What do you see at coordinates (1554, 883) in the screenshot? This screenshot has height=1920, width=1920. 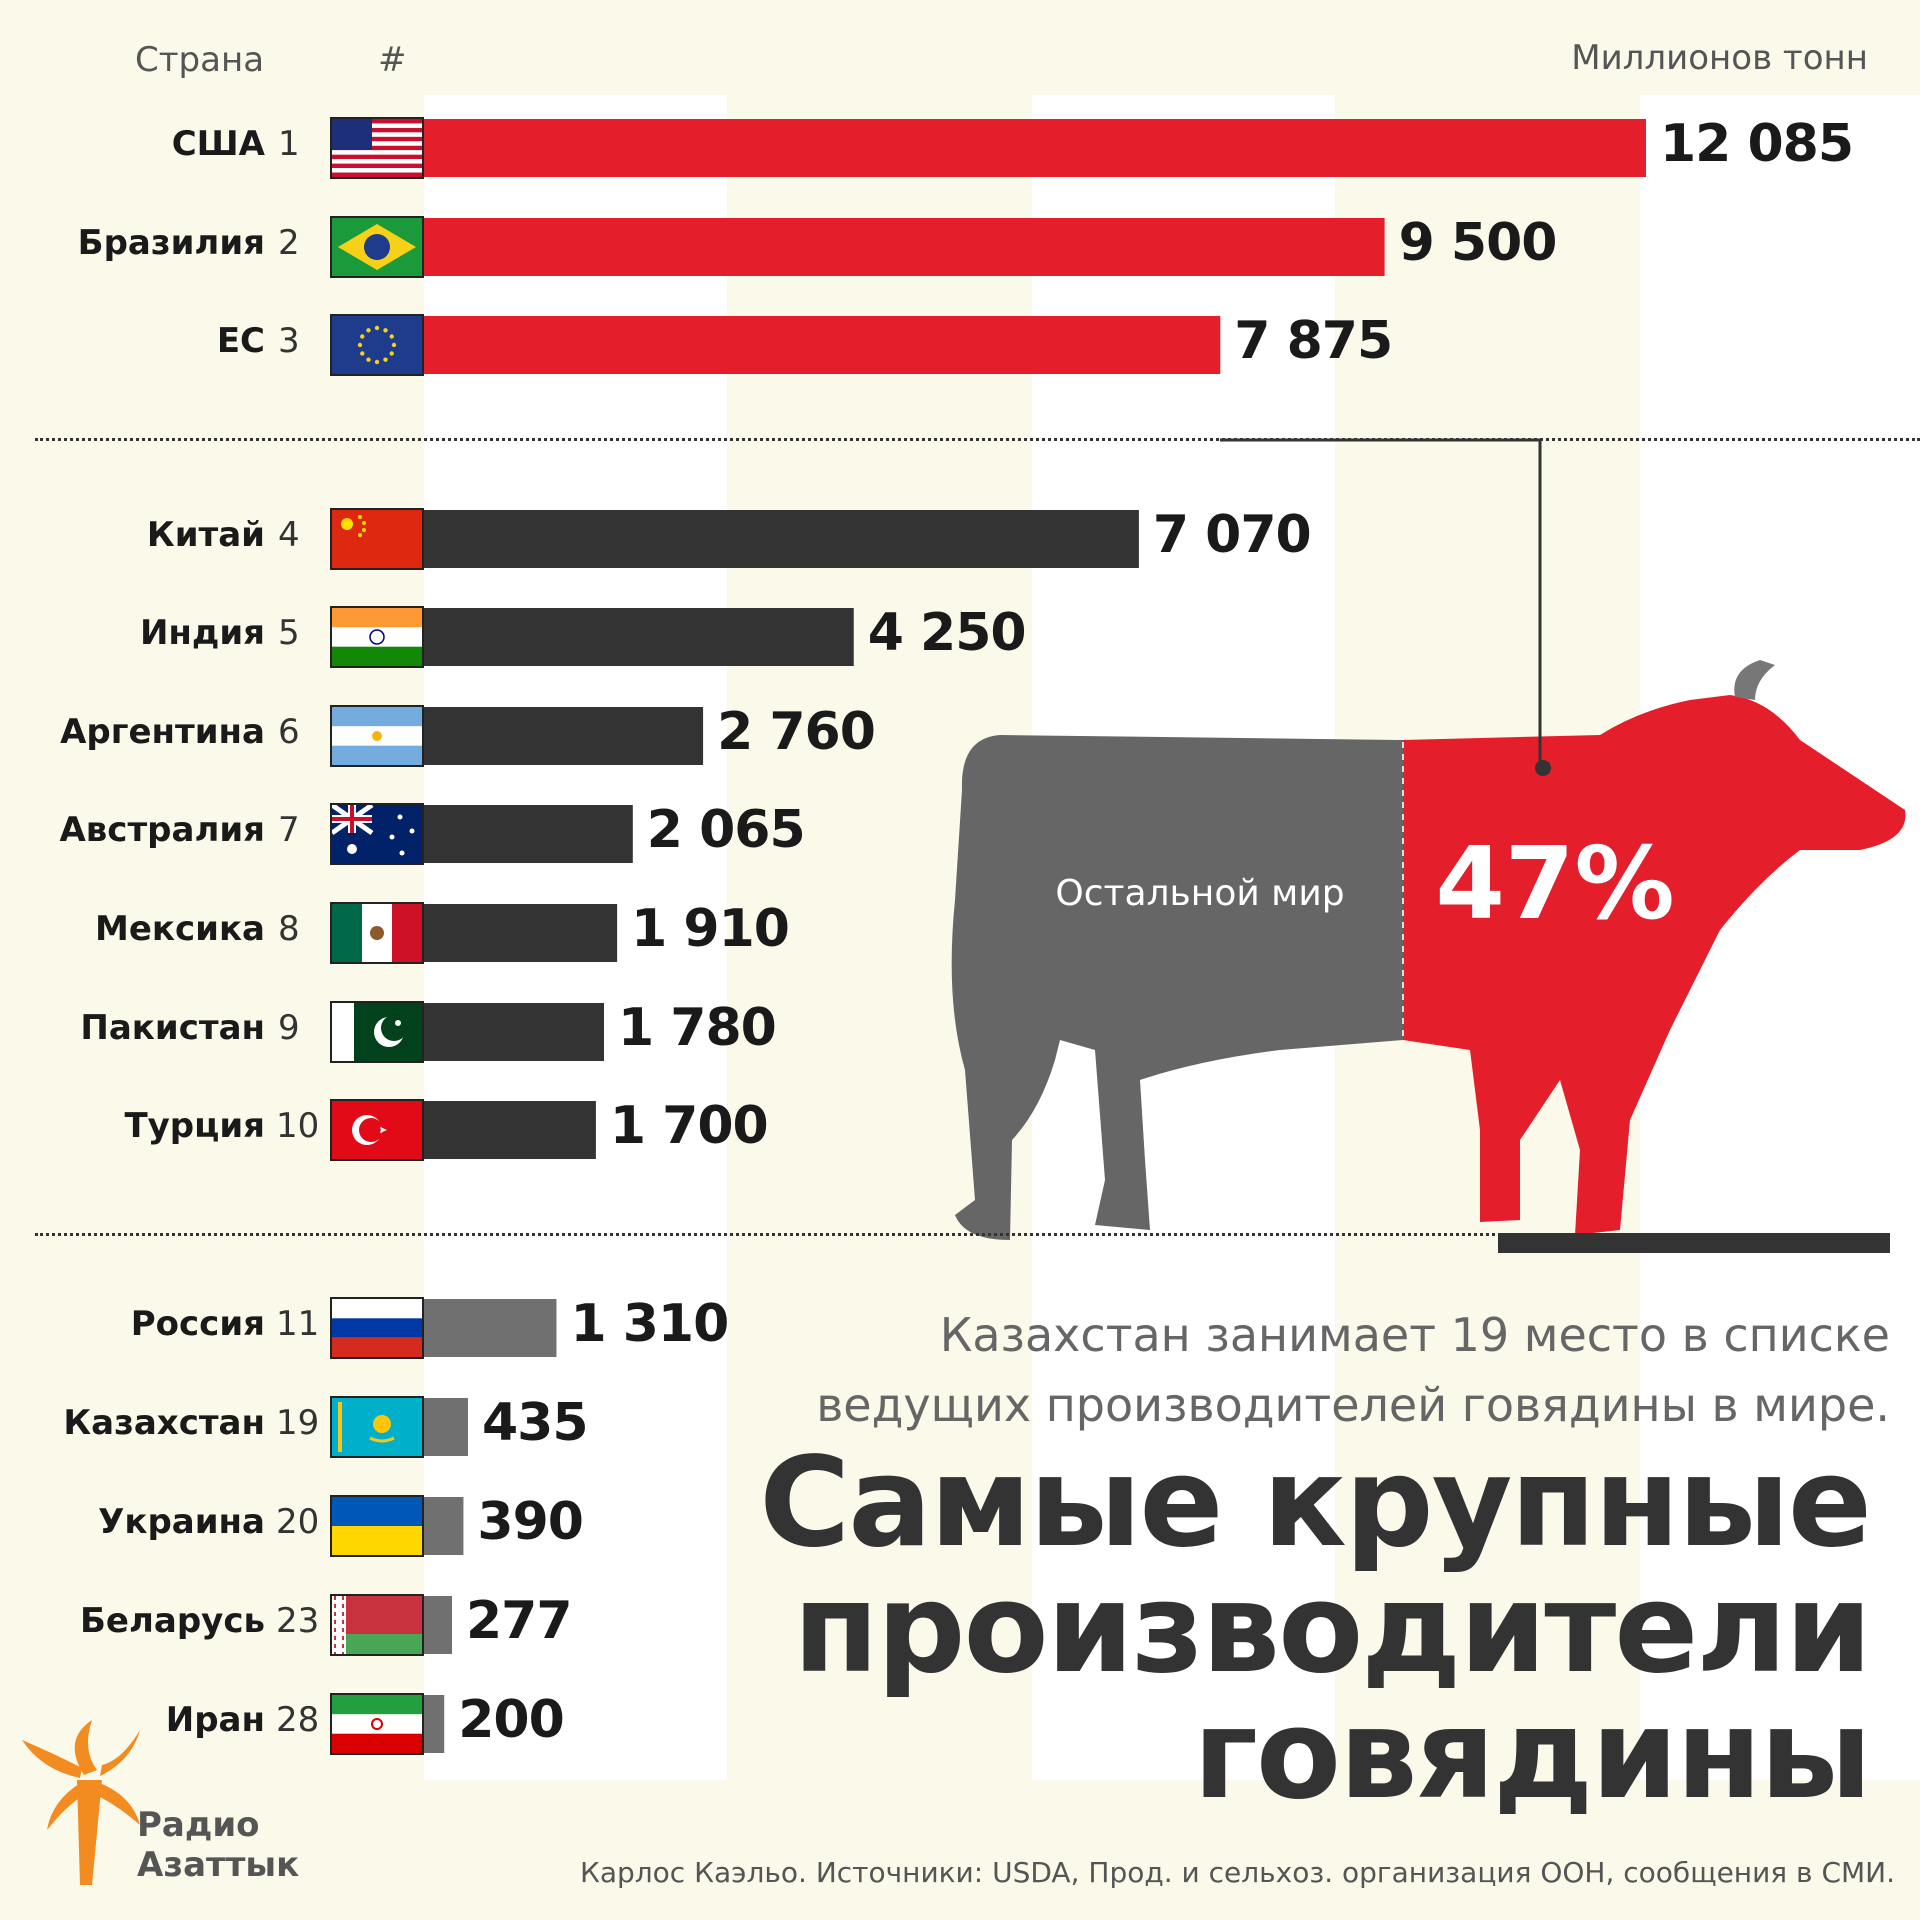 I see `top3-share-label: 47%` at bounding box center [1554, 883].